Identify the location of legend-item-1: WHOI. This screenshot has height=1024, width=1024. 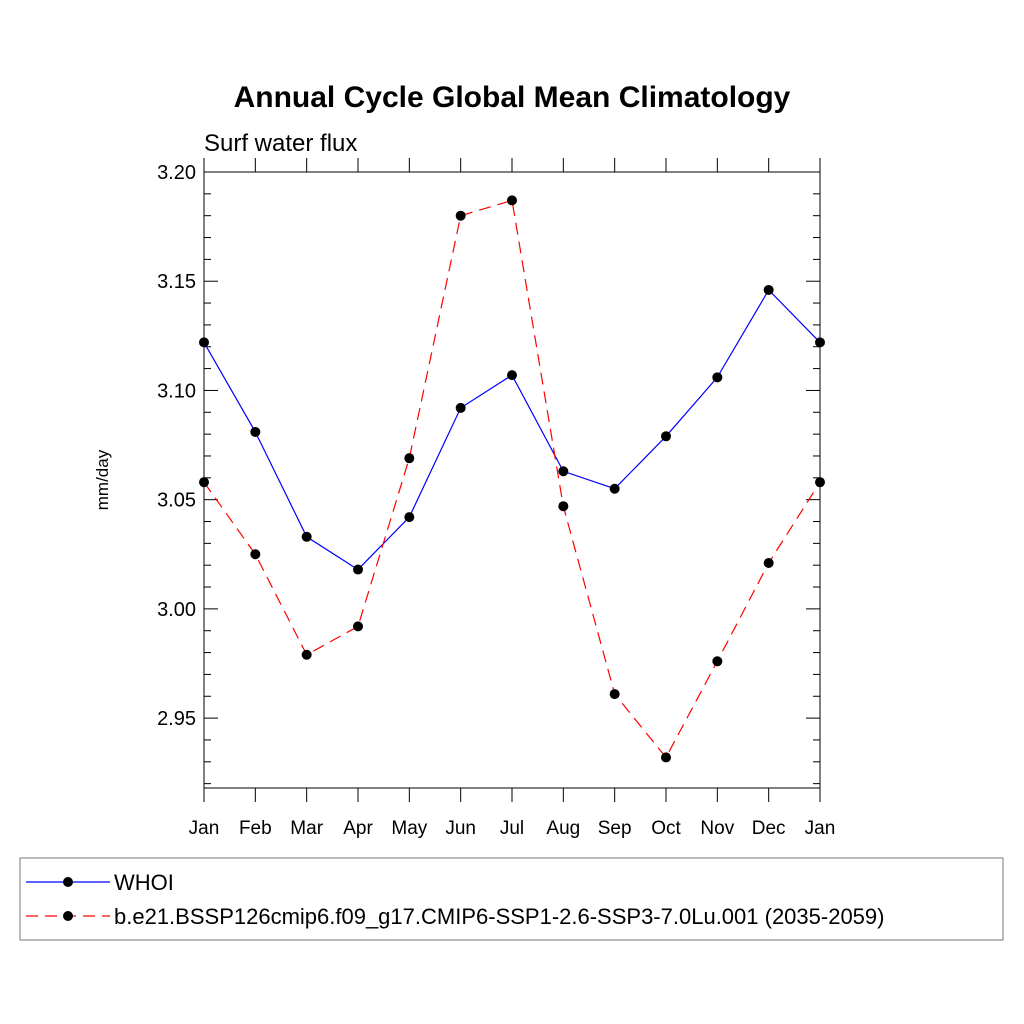
(100, 882).